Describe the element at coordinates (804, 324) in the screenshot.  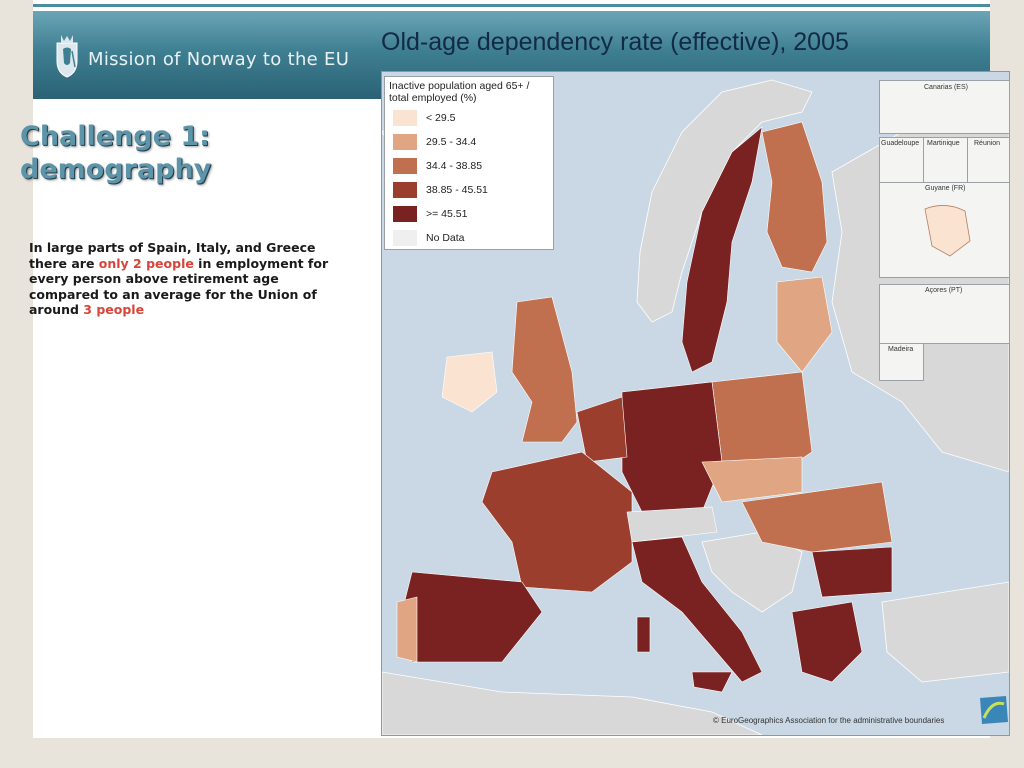
I see `baltics-region` at that location.